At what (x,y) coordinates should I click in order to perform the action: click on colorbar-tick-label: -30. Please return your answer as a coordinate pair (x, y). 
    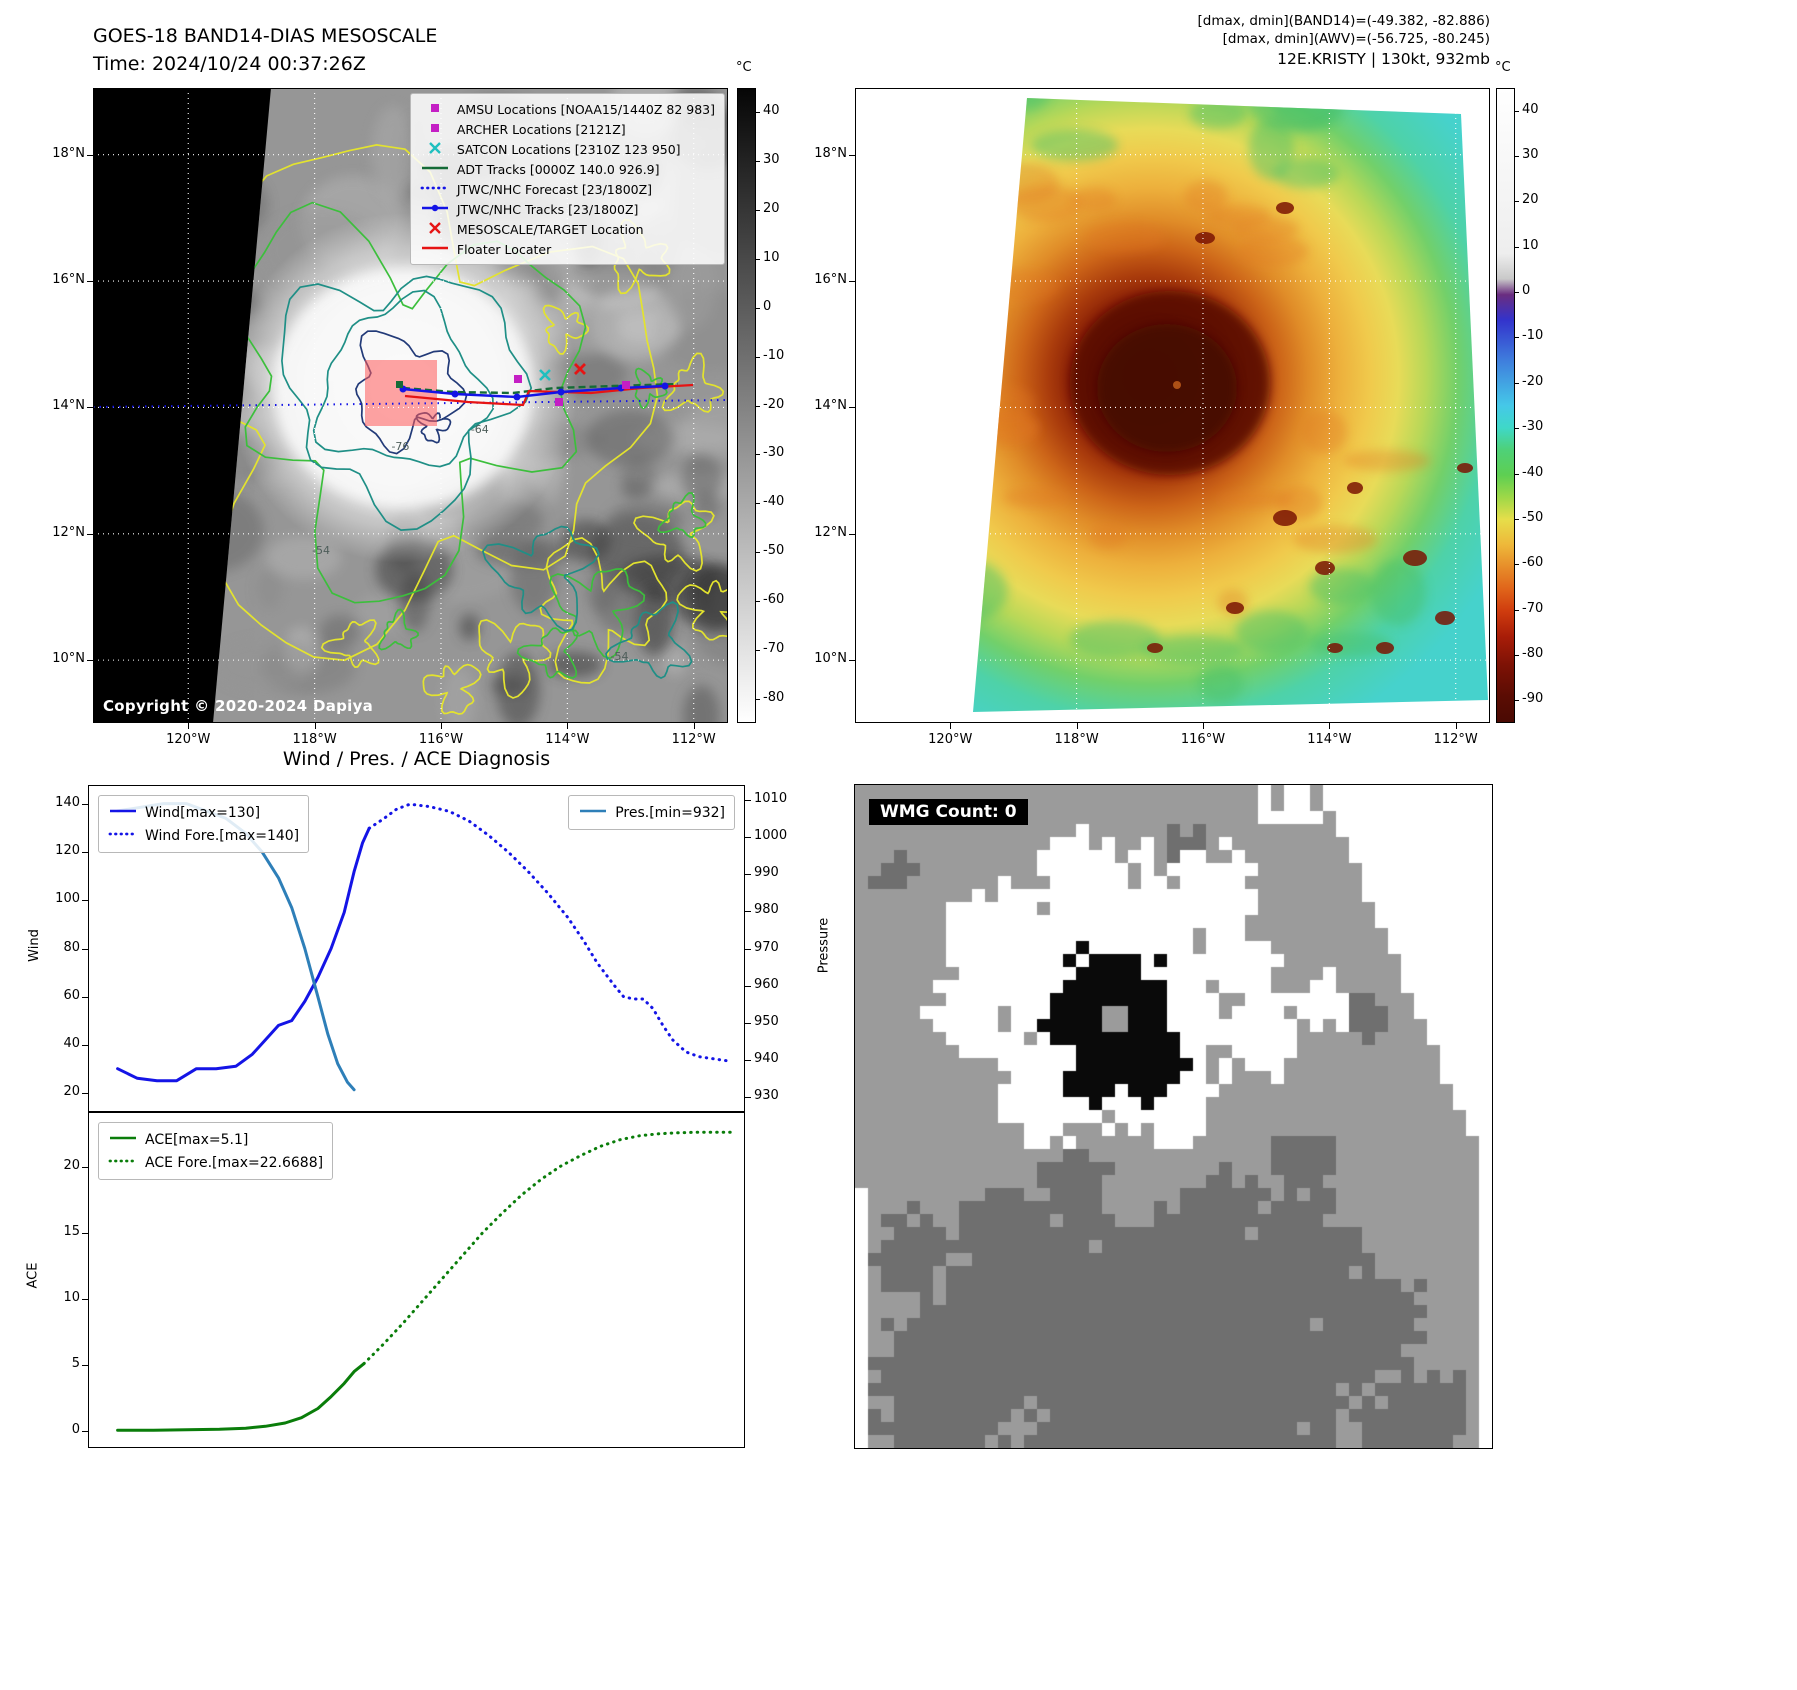
    Looking at the image, I should click on (774, 453).